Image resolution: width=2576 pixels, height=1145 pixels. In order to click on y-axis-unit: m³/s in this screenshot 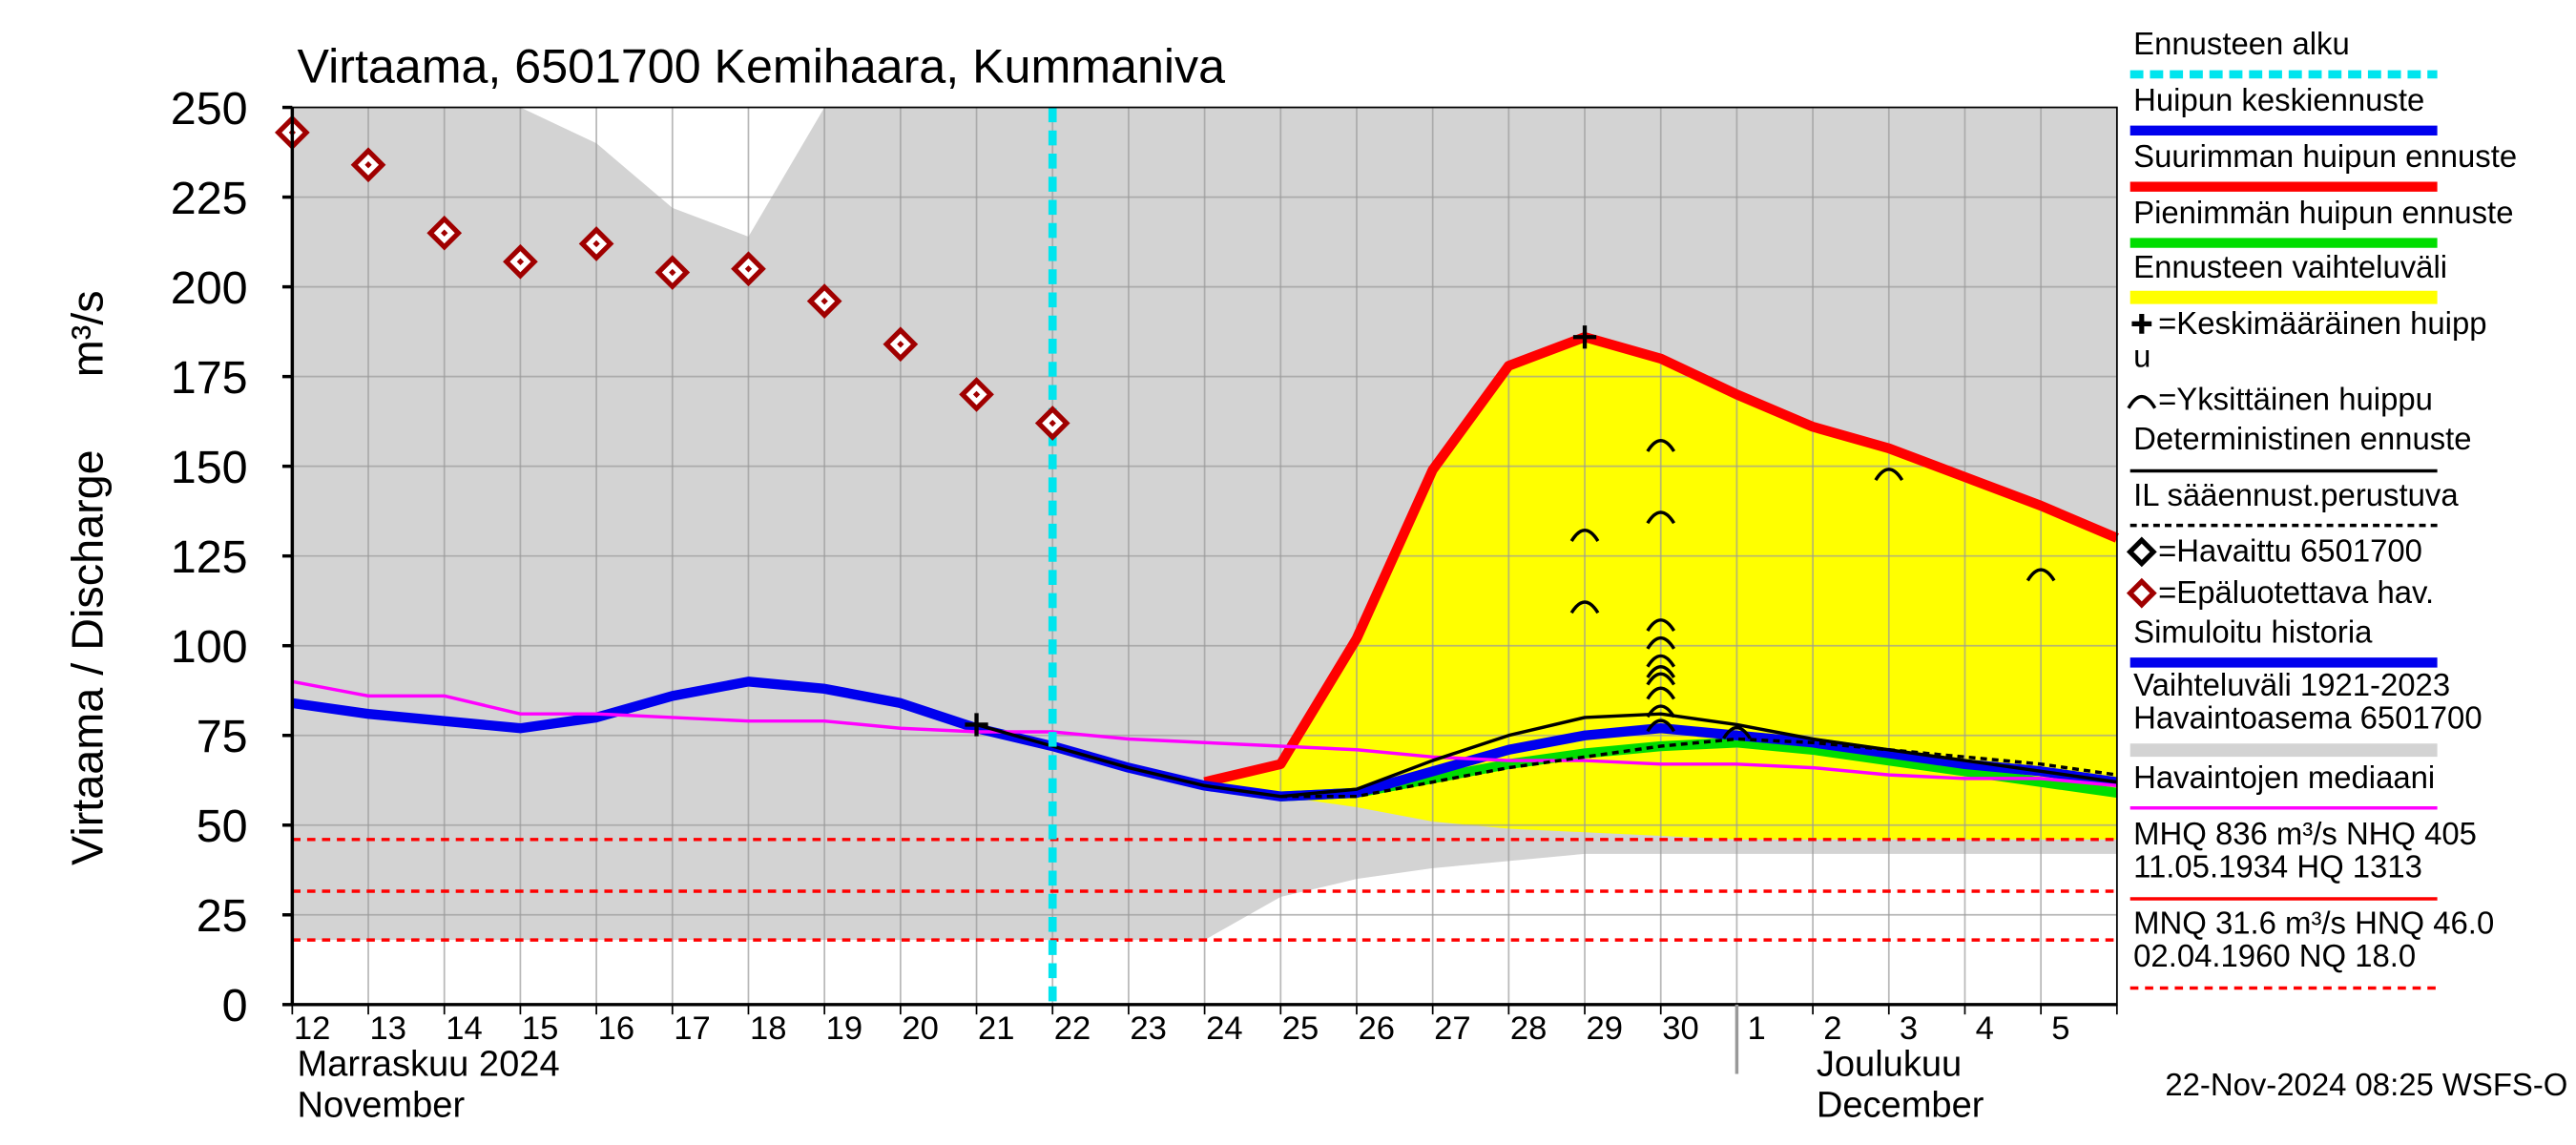, I will do `click(87, 334)`.